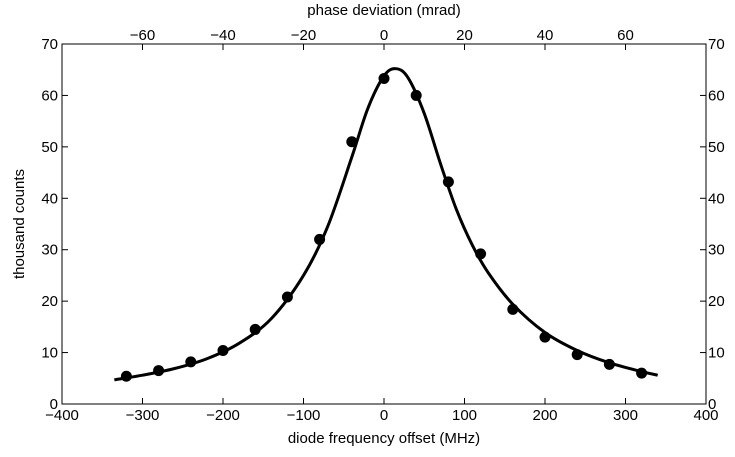 This screenshot has width=735, height=457. What do you see at coordinates (303, 35) in the screenshot?
I see `top-x-tick-label: −20` at bounding box center [303, 35].